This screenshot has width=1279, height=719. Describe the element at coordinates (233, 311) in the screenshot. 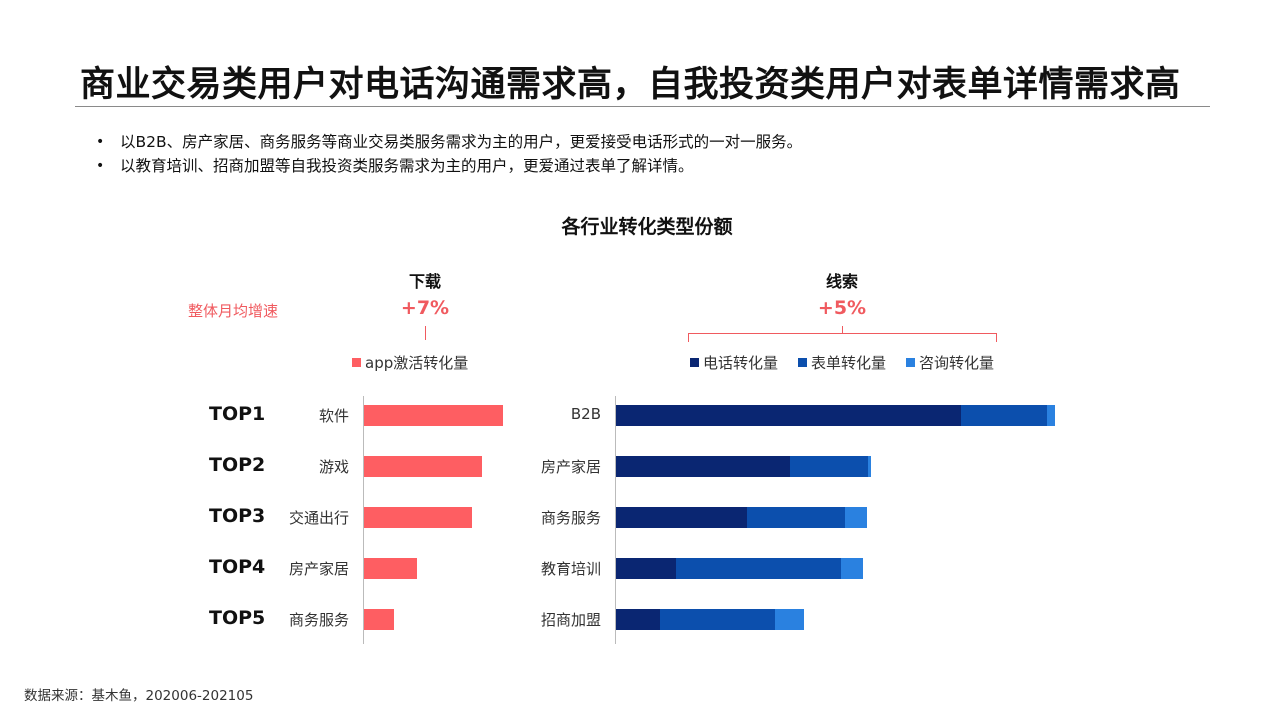

I see `growth-label: 整体月均增速` at that location.